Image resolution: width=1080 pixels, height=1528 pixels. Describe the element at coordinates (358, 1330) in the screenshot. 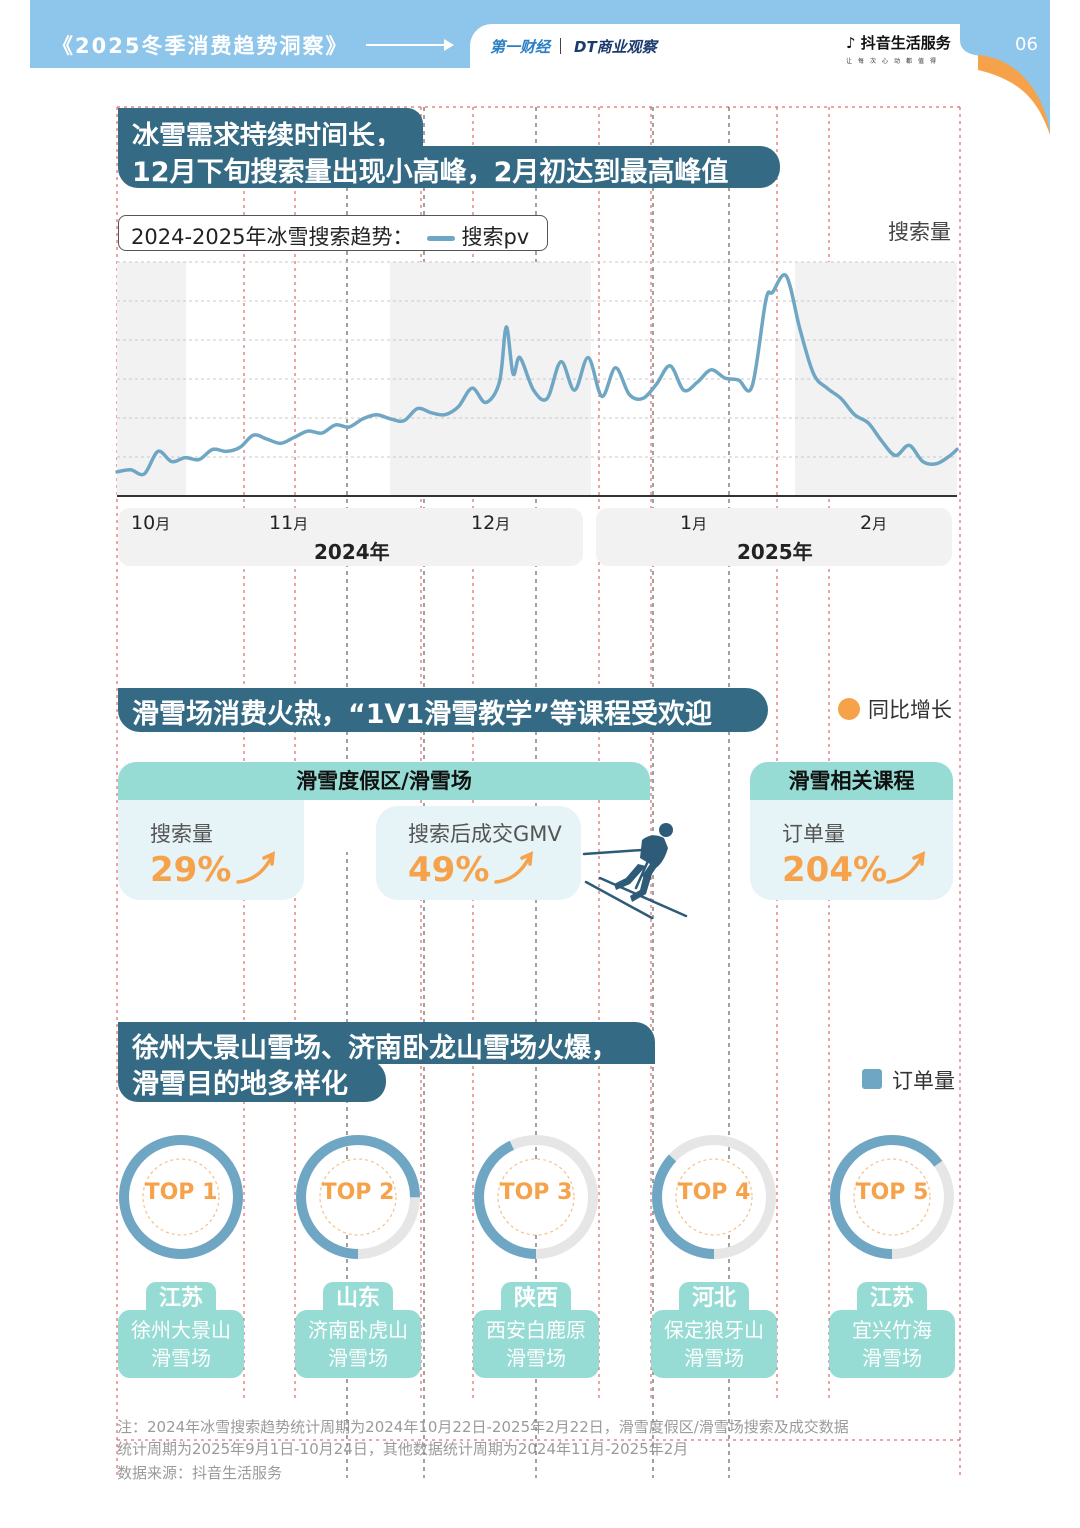

I see `destination-name-line1: 济南卧虎山` at that location.